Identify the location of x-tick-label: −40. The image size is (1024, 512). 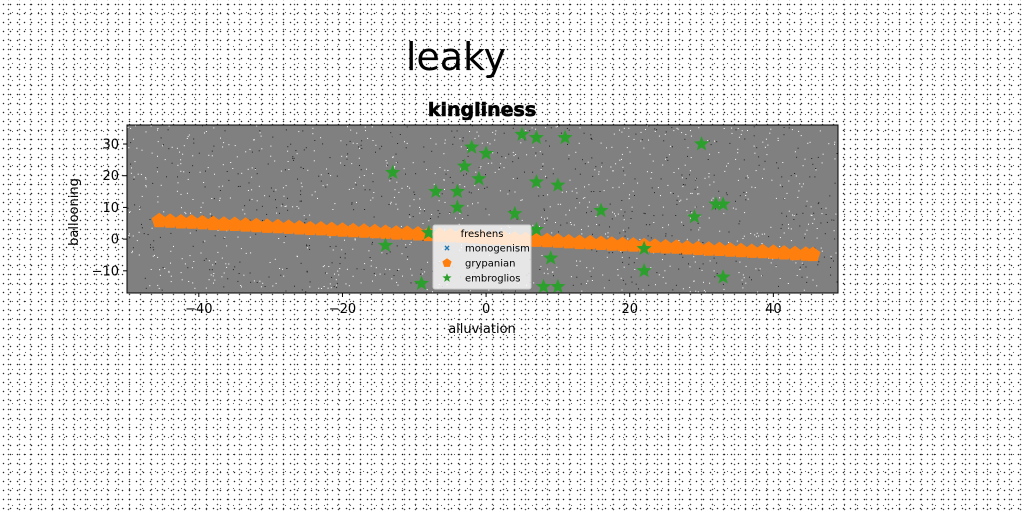
(198, 309).